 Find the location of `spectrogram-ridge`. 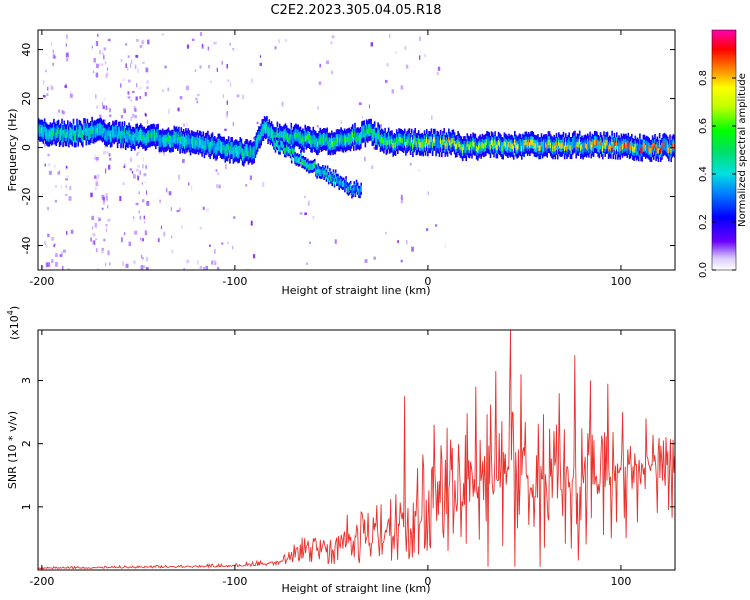

spectrogram-ridge is located at coordinates (356, 157).